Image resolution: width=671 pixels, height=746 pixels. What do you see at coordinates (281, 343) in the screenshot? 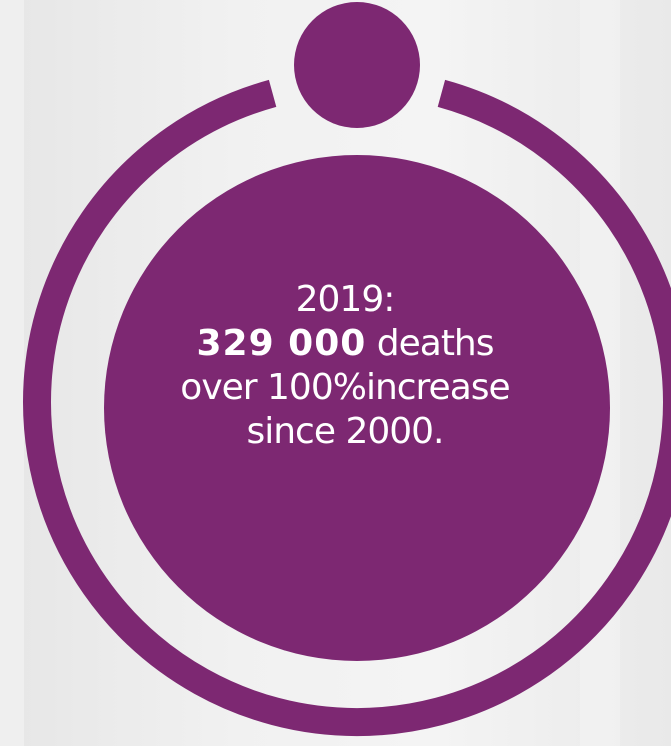
I see `deaths-value: 329 000` at bounding box center [281, 343].